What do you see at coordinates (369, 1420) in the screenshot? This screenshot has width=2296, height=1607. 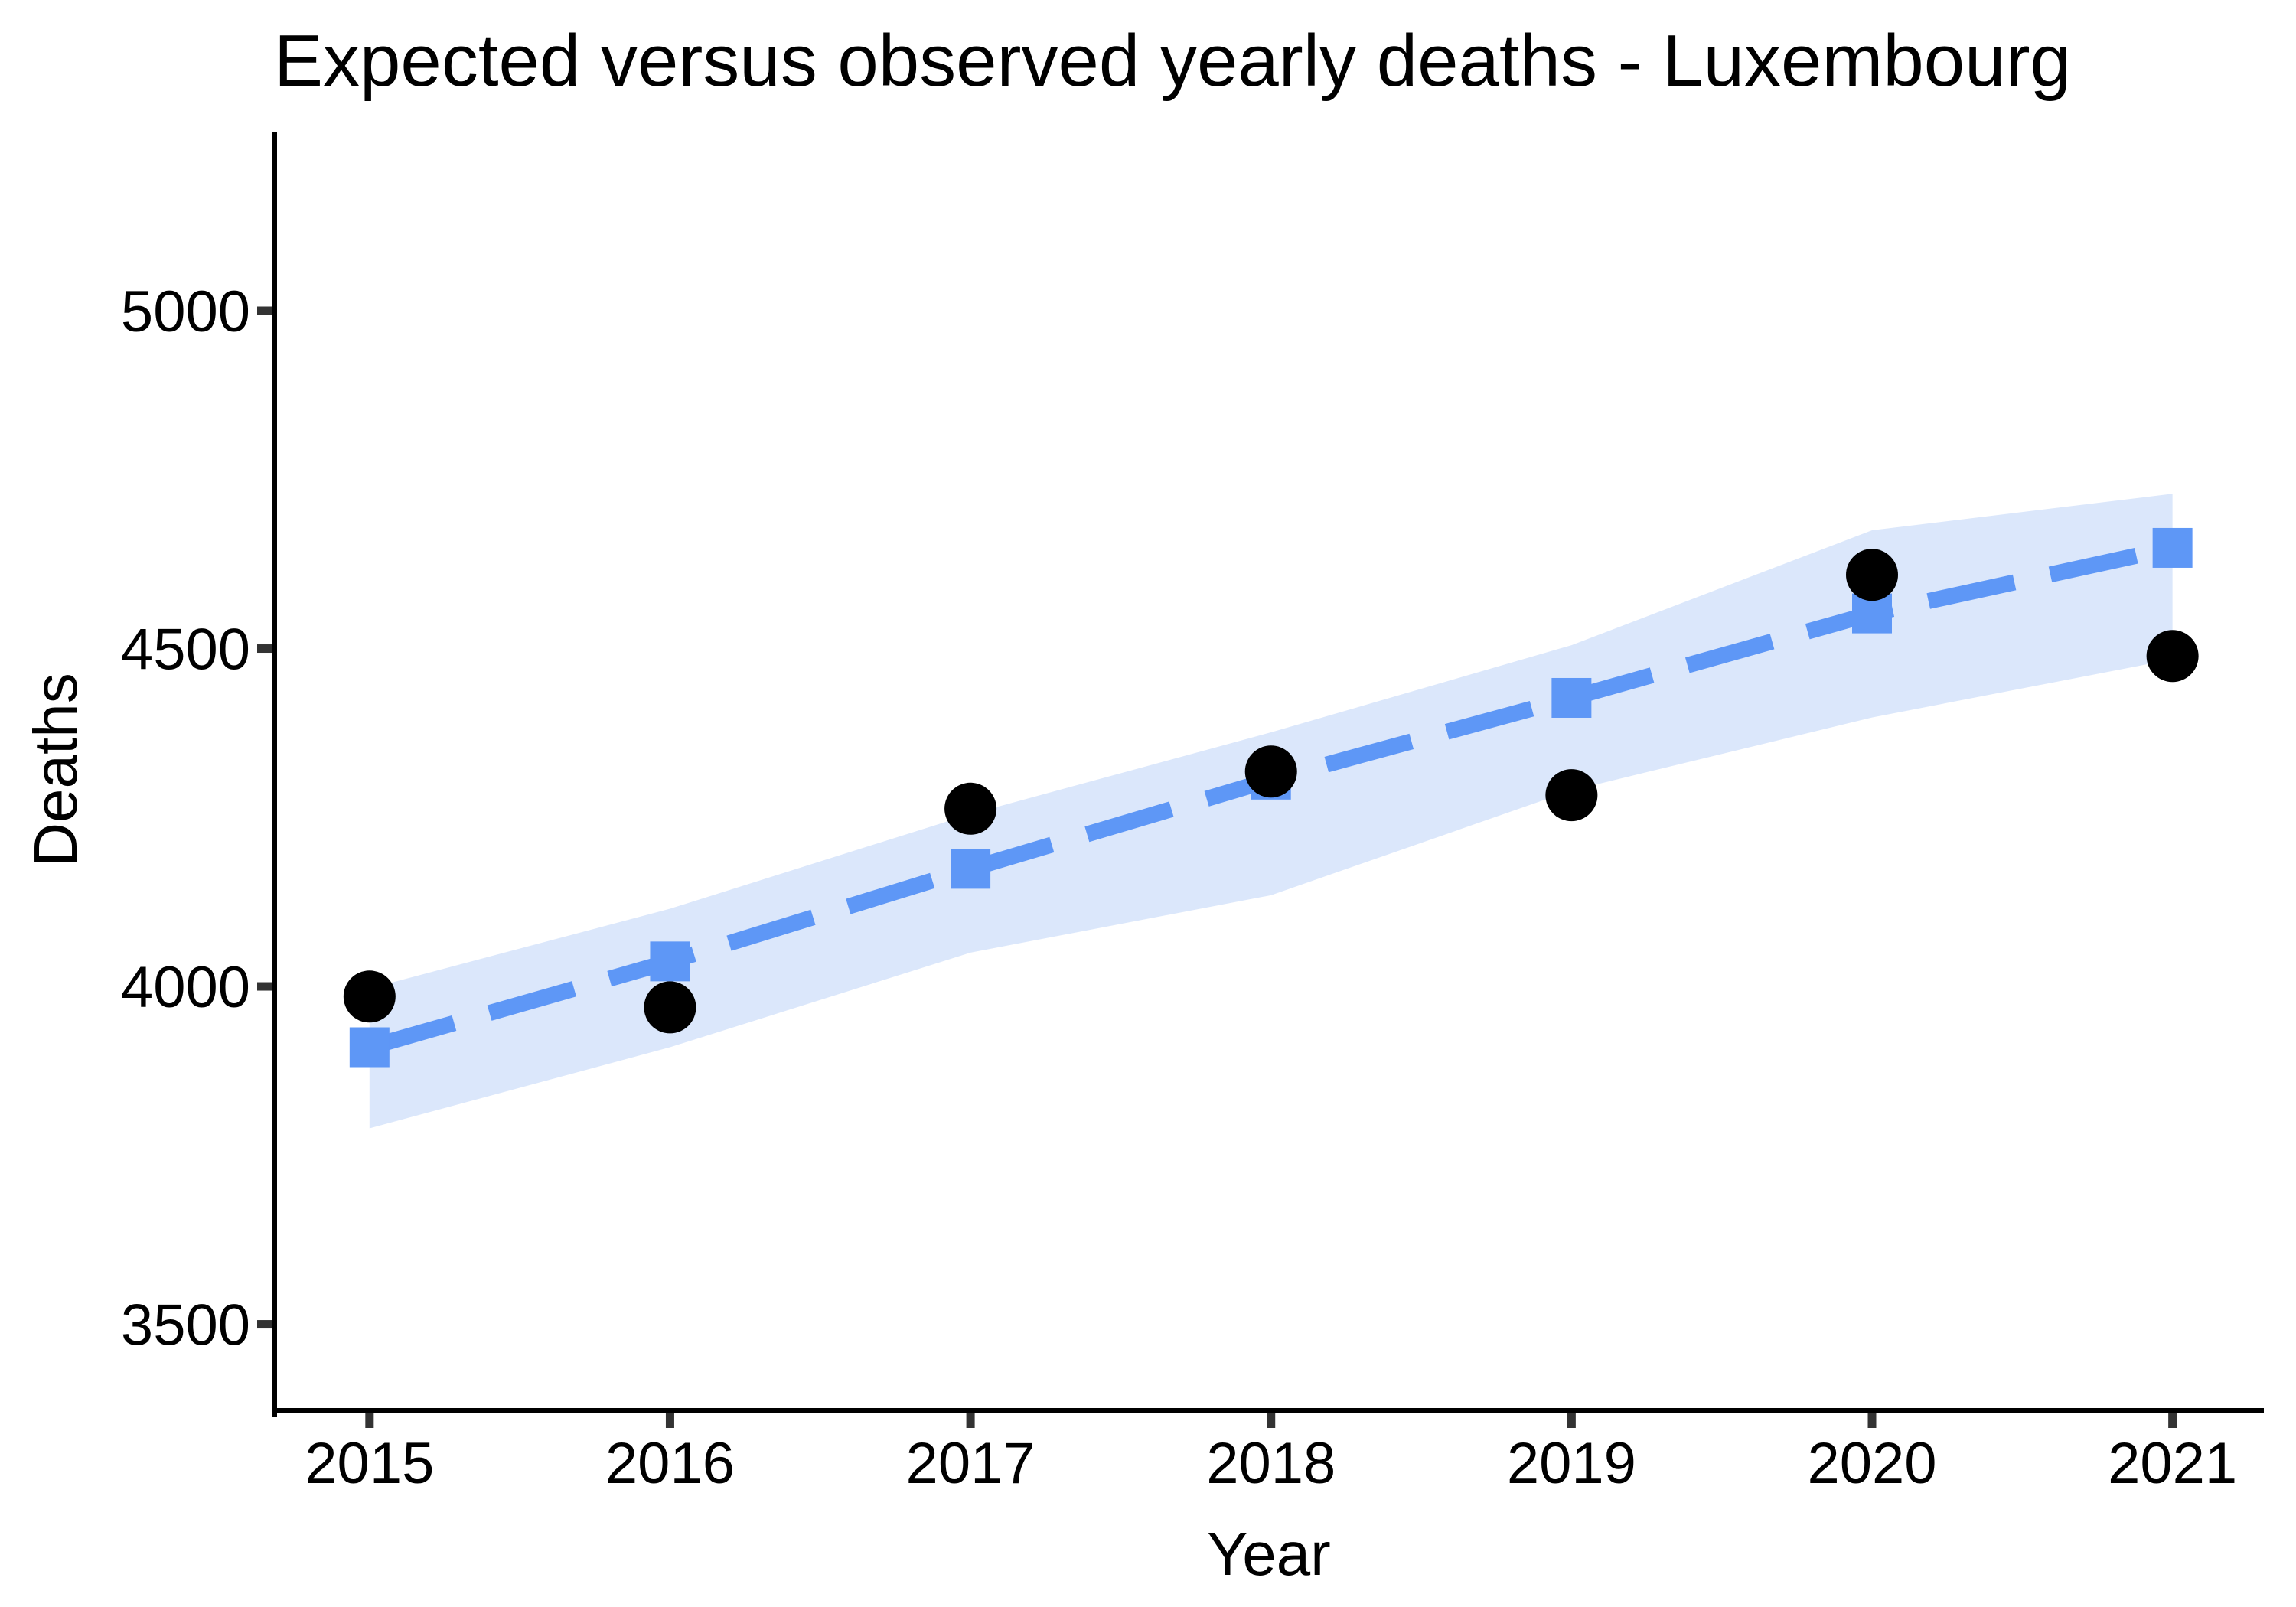 I see `x-tick-2015` at bounding box center [369, 1420].